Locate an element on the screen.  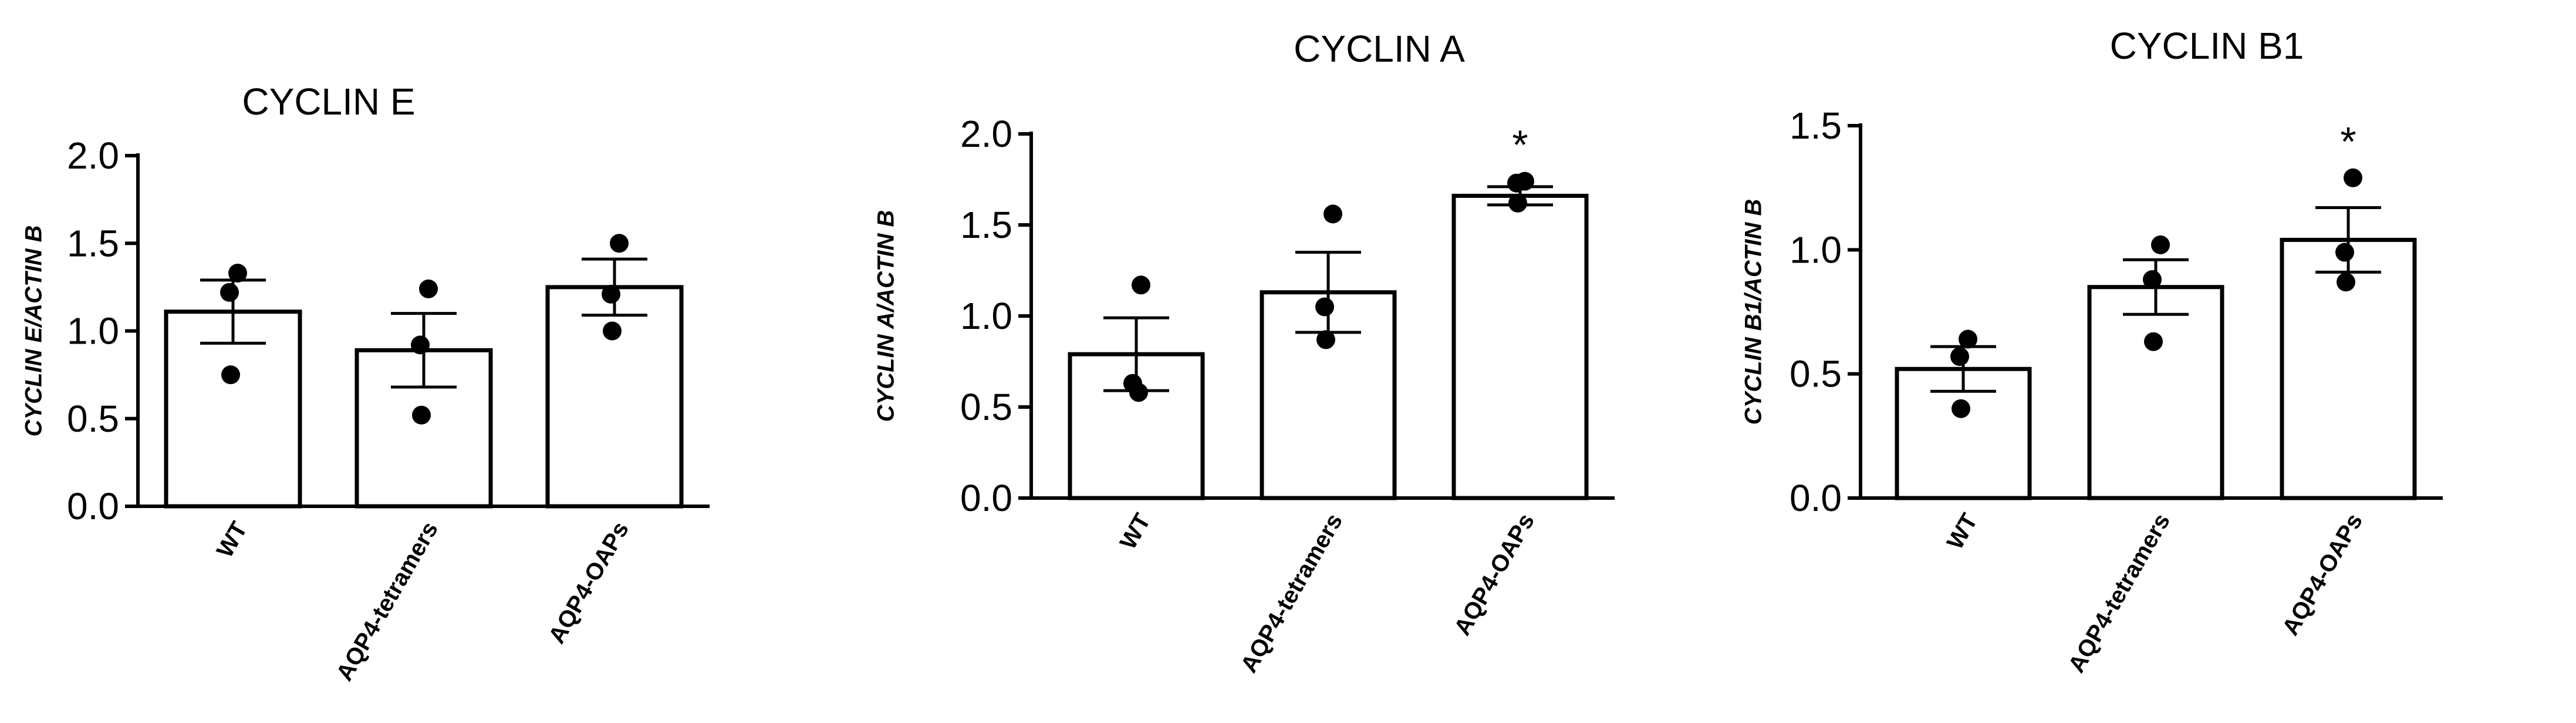
y-axis-label: CYCLIN B1/ACTIN B is located at coordinates (1754, 312).